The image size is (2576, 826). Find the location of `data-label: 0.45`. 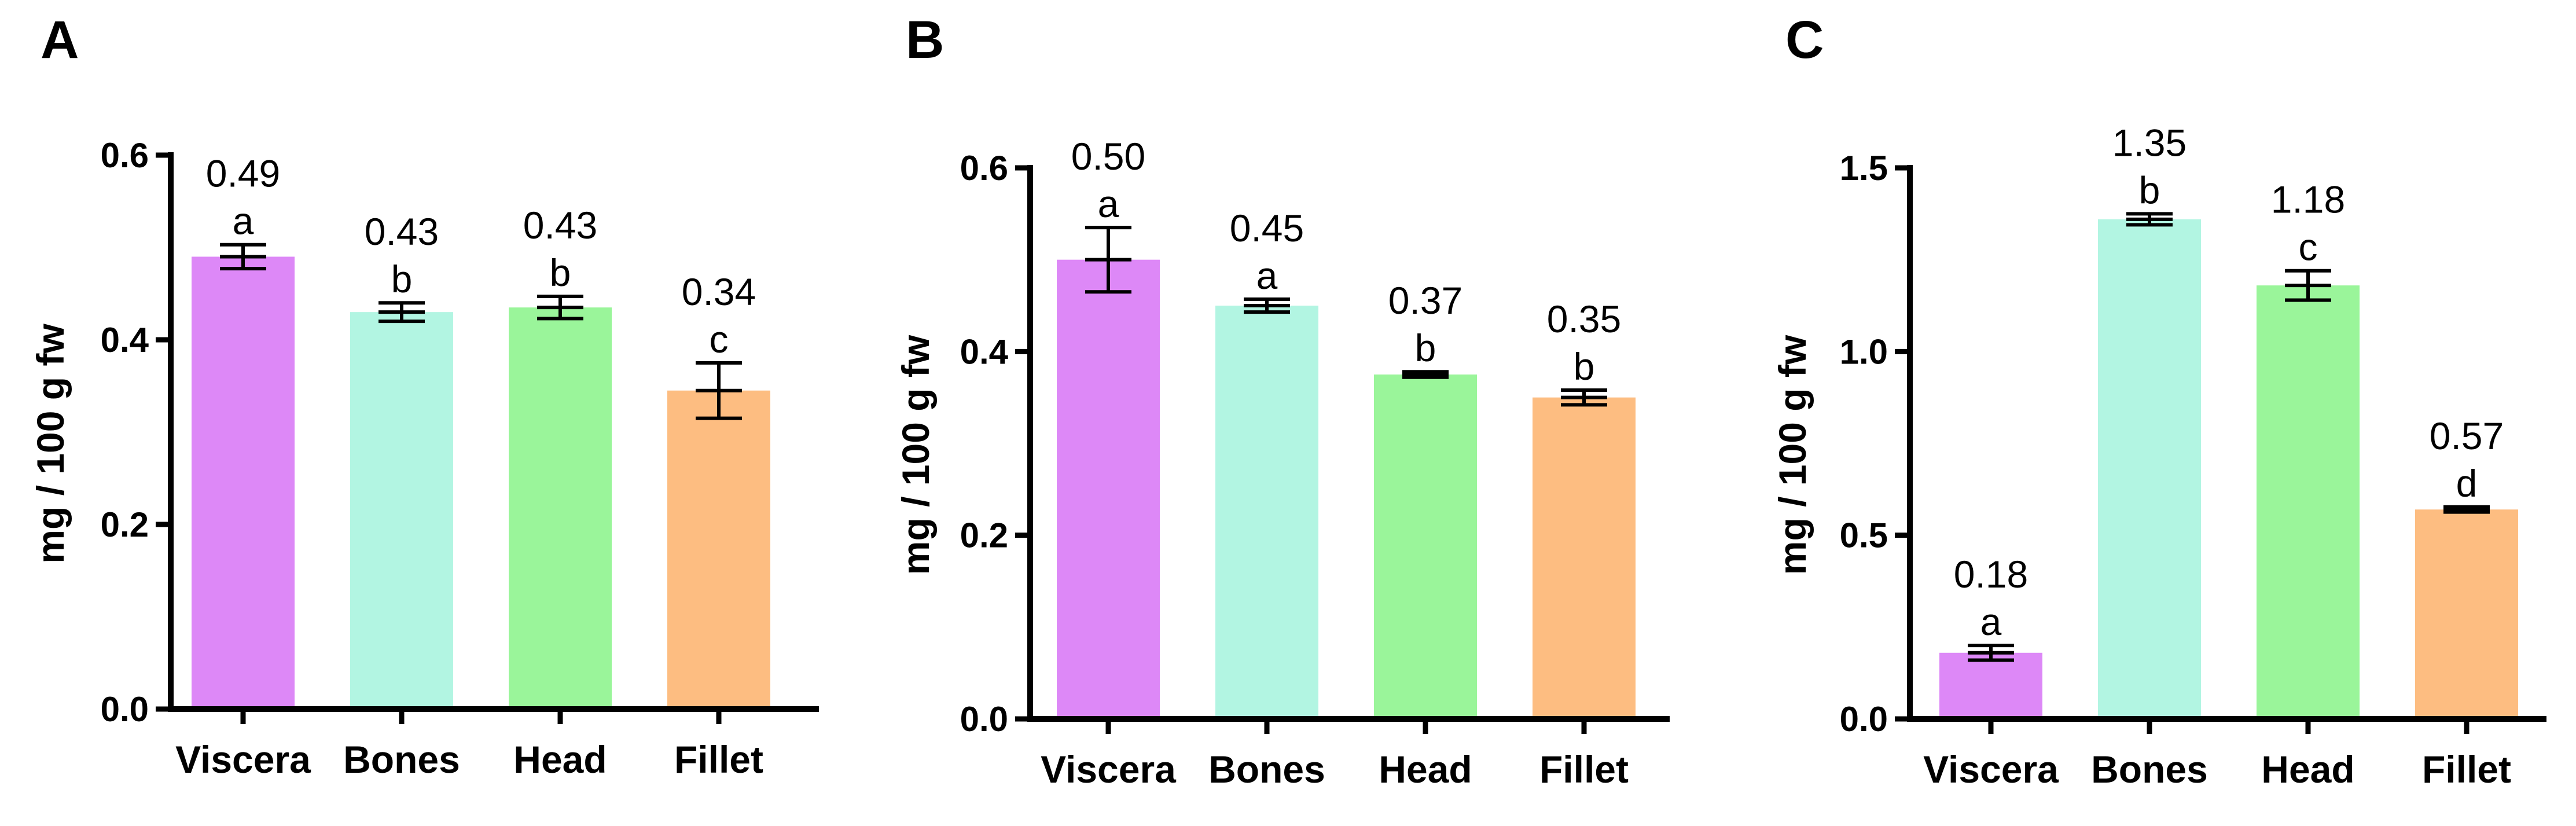

data-label: 0.45 is located at coordinates (1267, 228).